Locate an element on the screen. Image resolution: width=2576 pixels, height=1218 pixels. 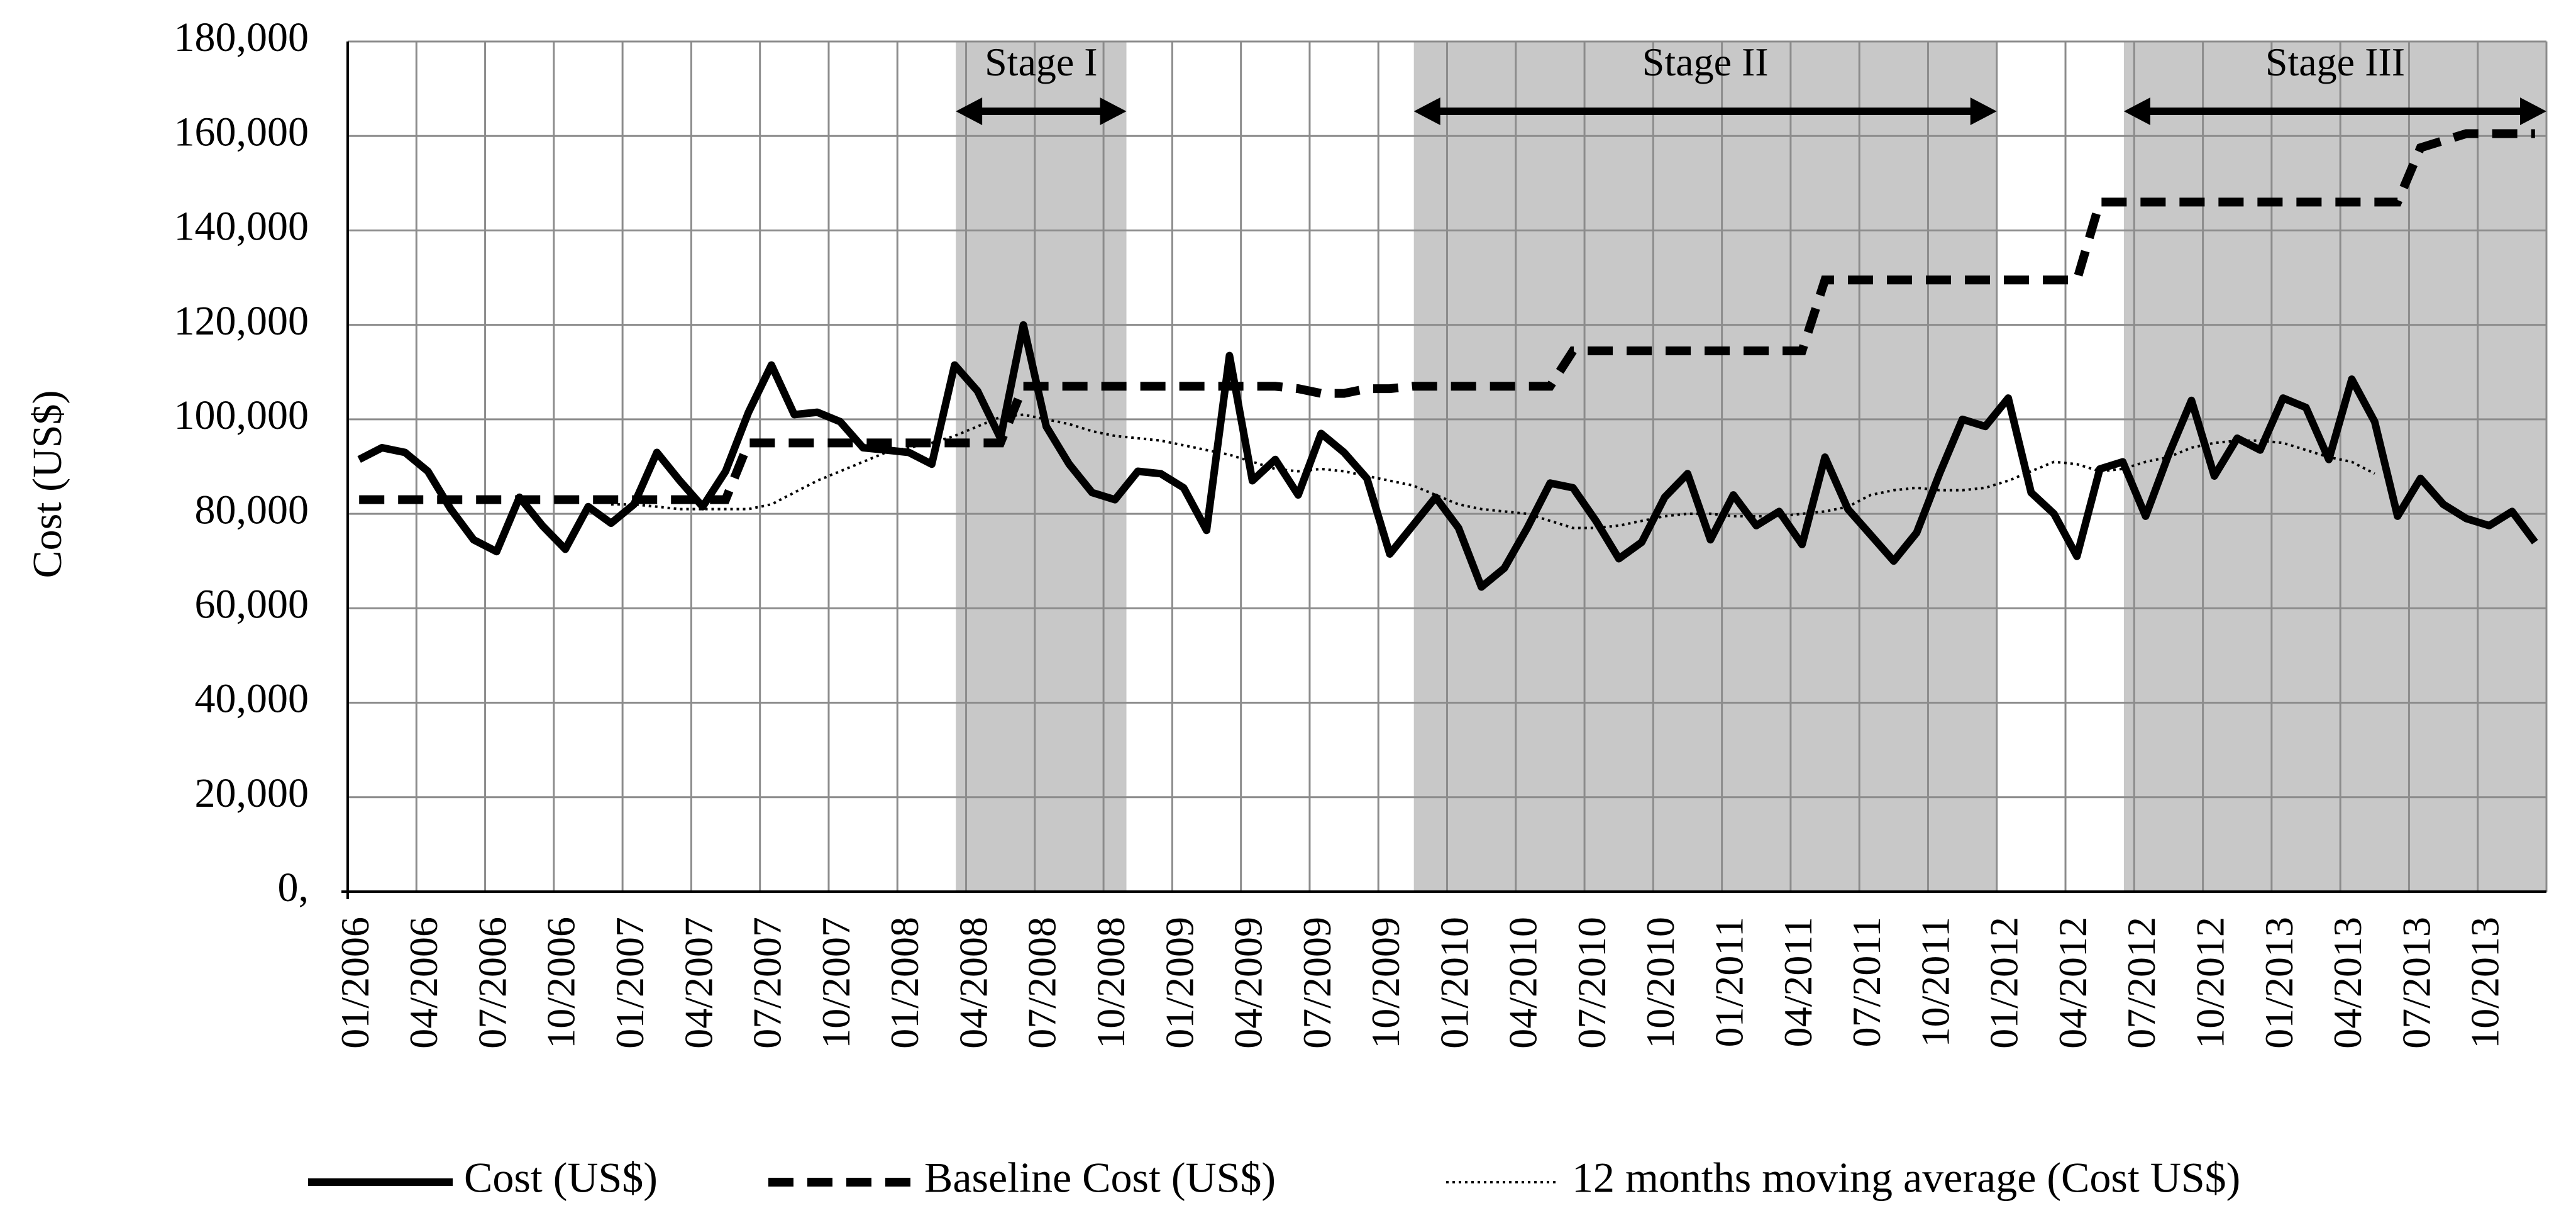
y-tick-label: 20,000 is located at coordinates (252, 793).